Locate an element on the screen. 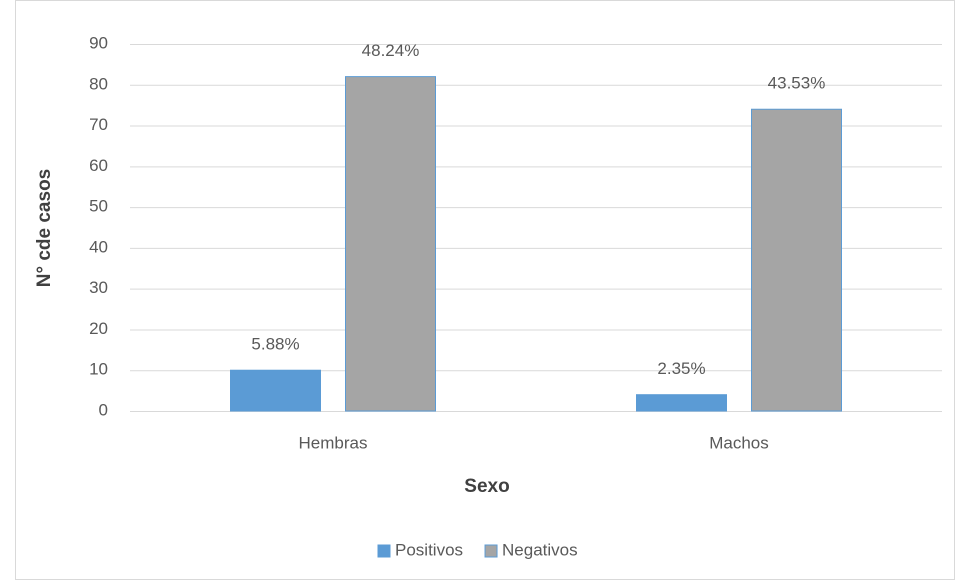 This screenshot has height=583, width=956. x-tick-label: Machos is located at coordinates (739, 442).